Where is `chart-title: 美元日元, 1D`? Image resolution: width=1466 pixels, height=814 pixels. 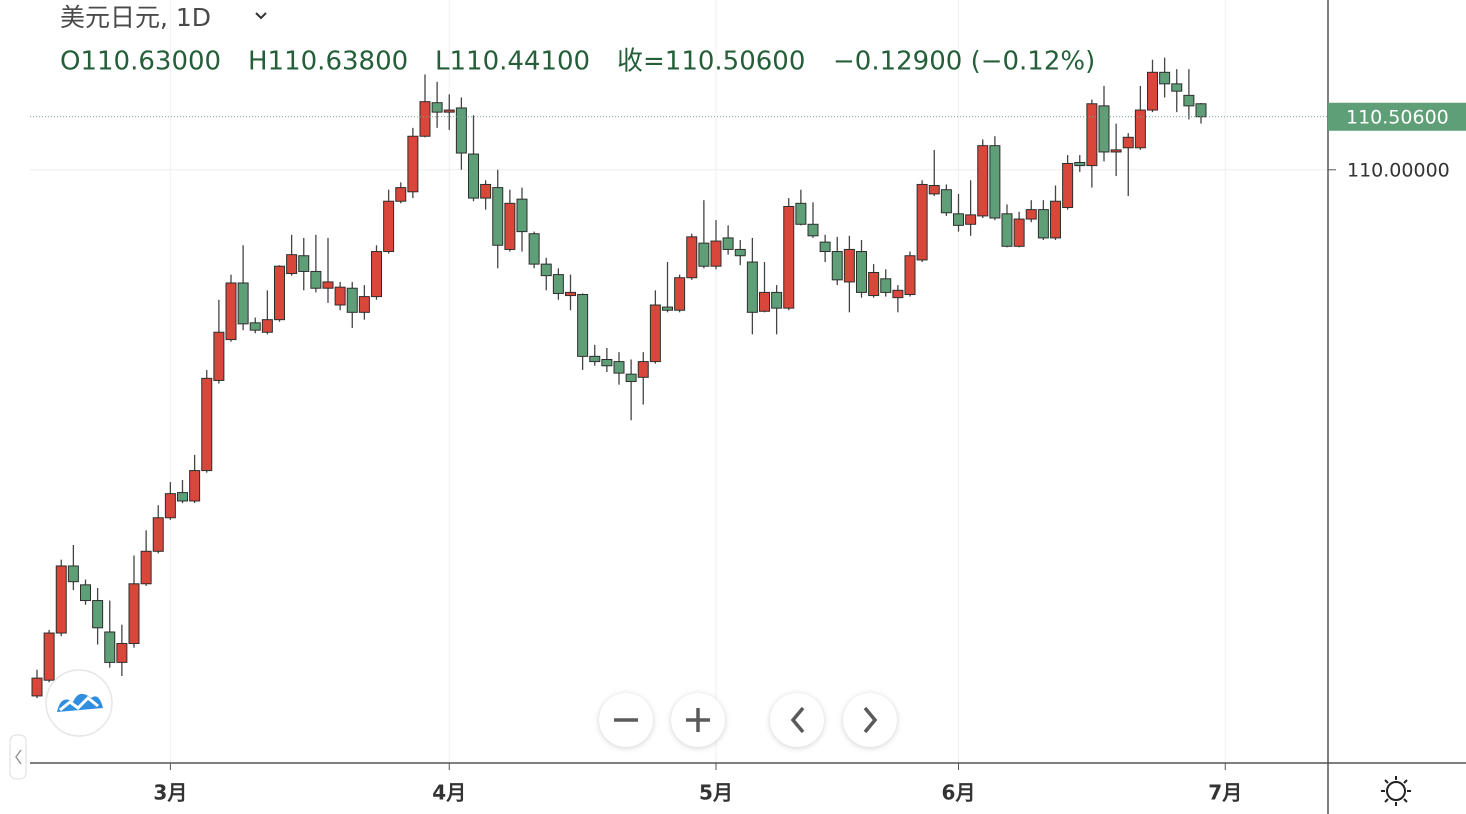 chart-title: 美元日元, 1D is located at coordinates (135, 17).